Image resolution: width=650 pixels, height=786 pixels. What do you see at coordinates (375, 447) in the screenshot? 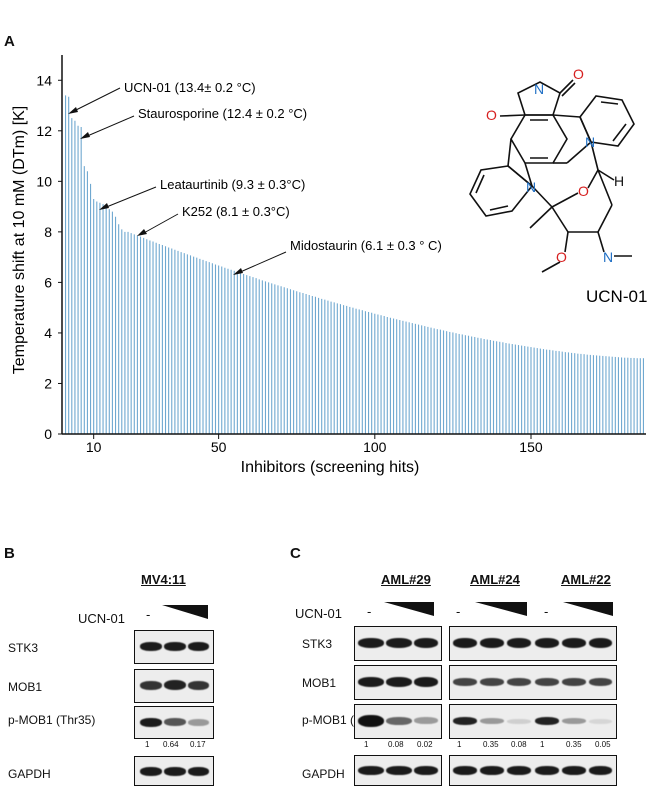
I see `x-tick-label: 100` at bounding box center [375, 447].